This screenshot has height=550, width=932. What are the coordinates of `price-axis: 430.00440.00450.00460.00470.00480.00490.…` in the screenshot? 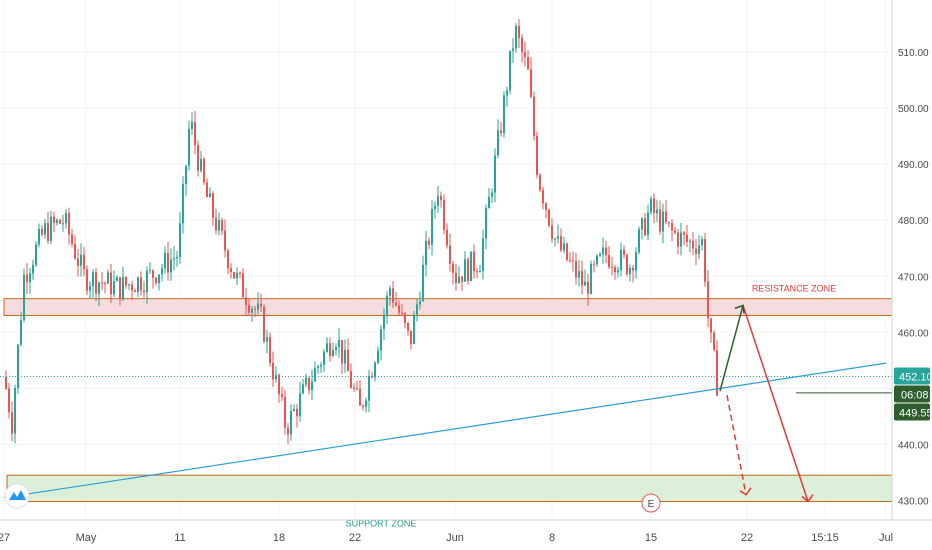 It's located at (911, 260).